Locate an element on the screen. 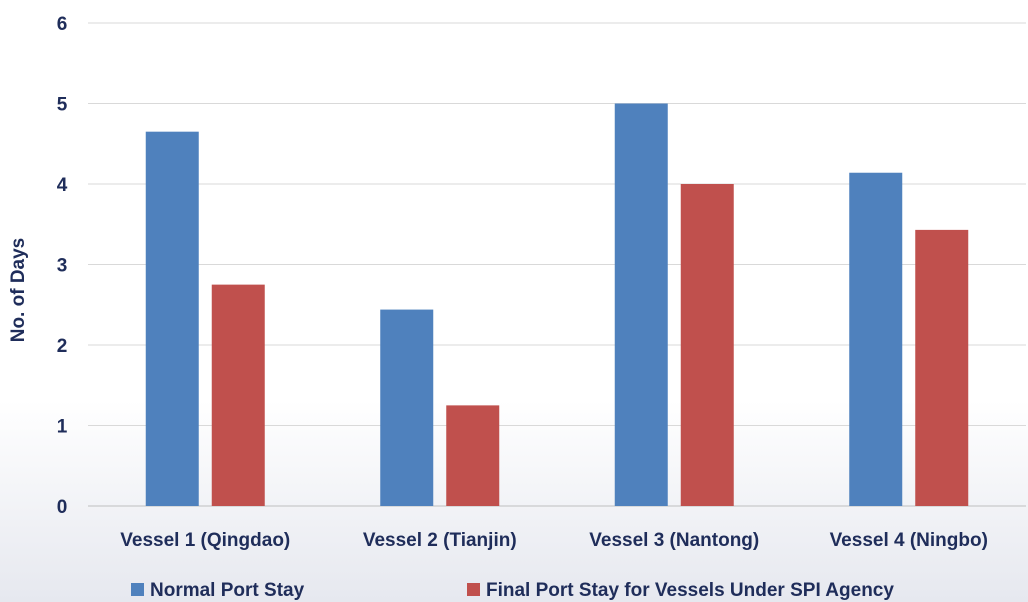 The height and width of the screenshot is (602, 1028). x-tick-label: Vessel 4 (Ningbo) is located at coordinates (909, 540).